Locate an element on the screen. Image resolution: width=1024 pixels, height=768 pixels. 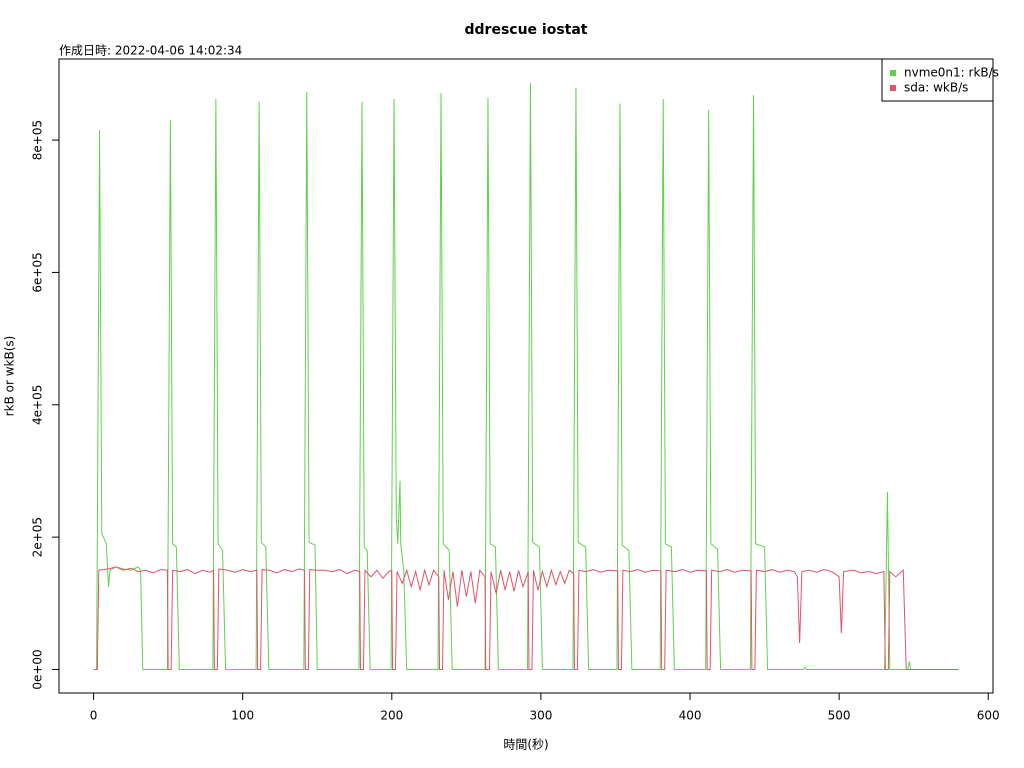
x-tick-label: 300 is located at coordinates (540, 716).